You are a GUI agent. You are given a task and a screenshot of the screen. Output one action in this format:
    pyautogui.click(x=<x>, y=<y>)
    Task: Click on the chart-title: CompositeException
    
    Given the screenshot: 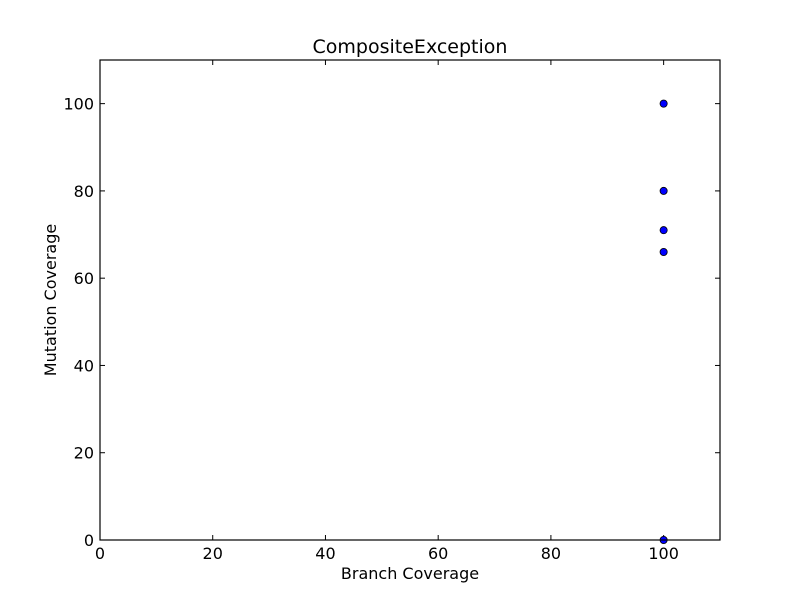 What is the action you would take?
    pyautogui.click(x=410, y=47)
    